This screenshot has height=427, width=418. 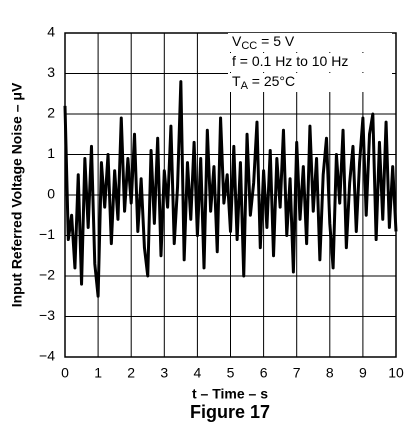 I want to click on y-tick-label: 0, so click(x=51, y=194).